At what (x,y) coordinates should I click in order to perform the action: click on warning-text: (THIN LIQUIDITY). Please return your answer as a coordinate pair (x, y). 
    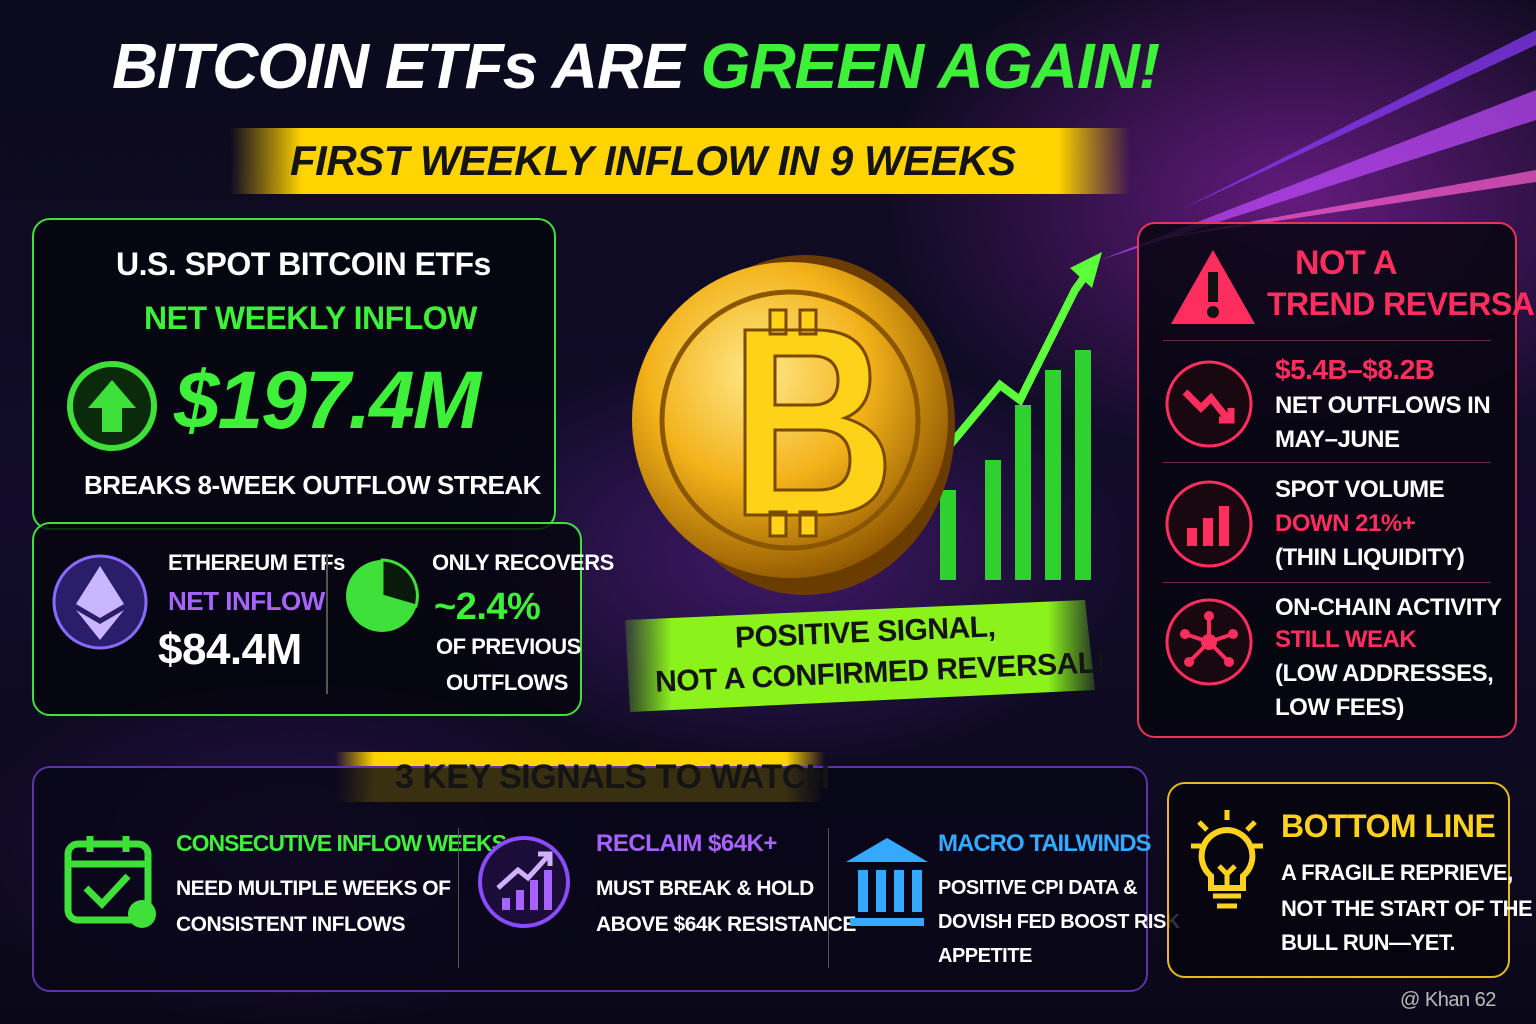
    Looking at the image, I should click on (1370, 557).